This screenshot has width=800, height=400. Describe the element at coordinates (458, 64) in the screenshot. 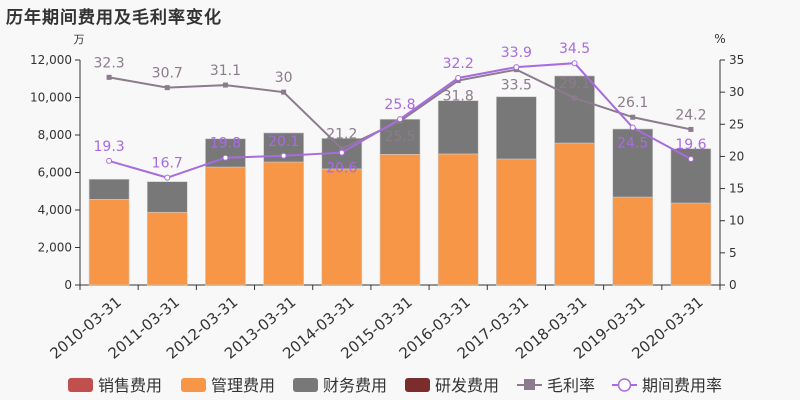

I see `data-label: 32.2` at that location.